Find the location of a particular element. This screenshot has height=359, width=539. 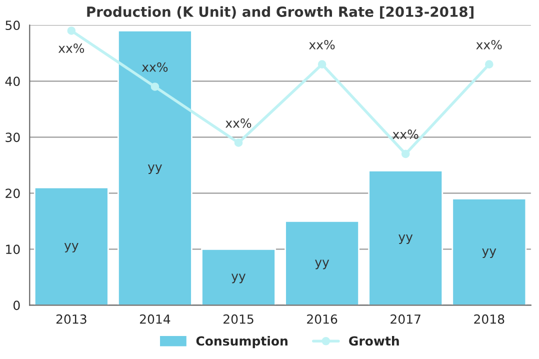

chart-title: Production (K Unit) and Growth Rate [2013-2018] is located at coordinates (280, 12).